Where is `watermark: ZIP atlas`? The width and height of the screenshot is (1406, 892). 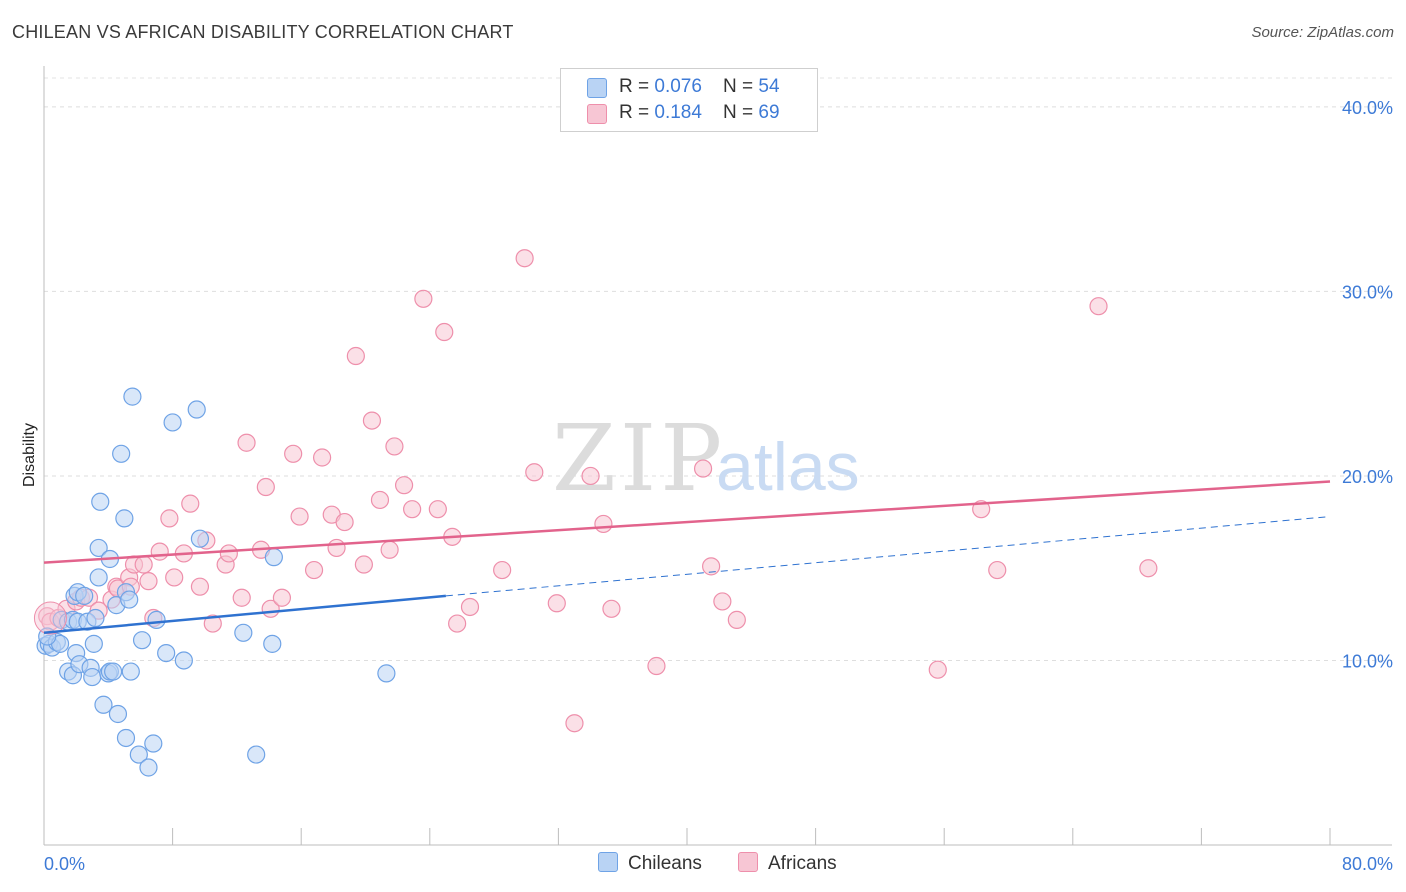 watermark: ZIP atlas is located at coordinates (706, 458).